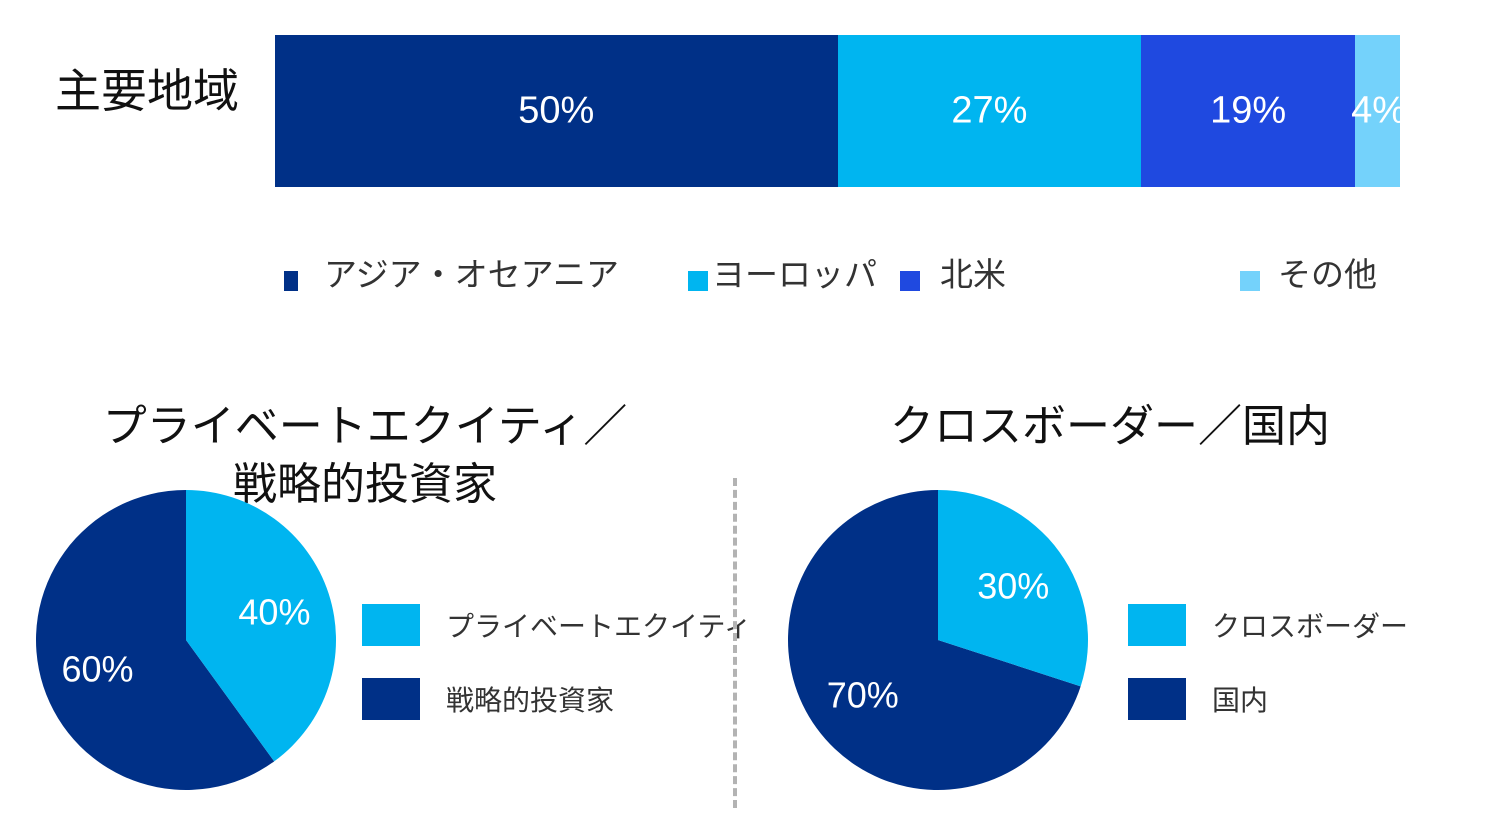 The width and height of the screenshot is (1500, 819). Describe the element at coordinates (1310, 626) in the screenshot. I see `legend-label-cross-border: クロスボーダー` at that location.